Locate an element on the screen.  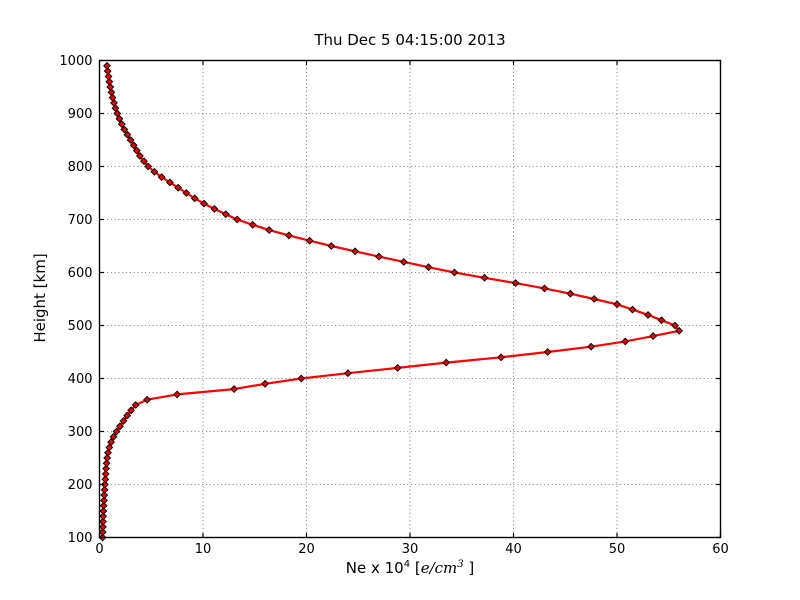
y-tick-label: 100 is located at coordinates (80, 538).